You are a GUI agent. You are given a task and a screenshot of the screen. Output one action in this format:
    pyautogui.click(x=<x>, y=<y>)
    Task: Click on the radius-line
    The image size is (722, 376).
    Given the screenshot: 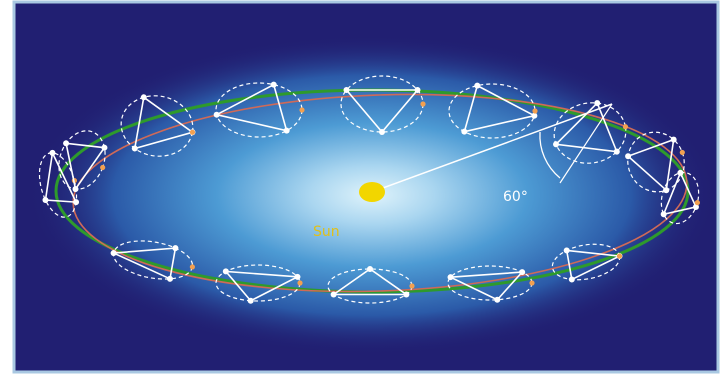 What is the action you would take?
    pyautogui.click(x=492, y=148)
    